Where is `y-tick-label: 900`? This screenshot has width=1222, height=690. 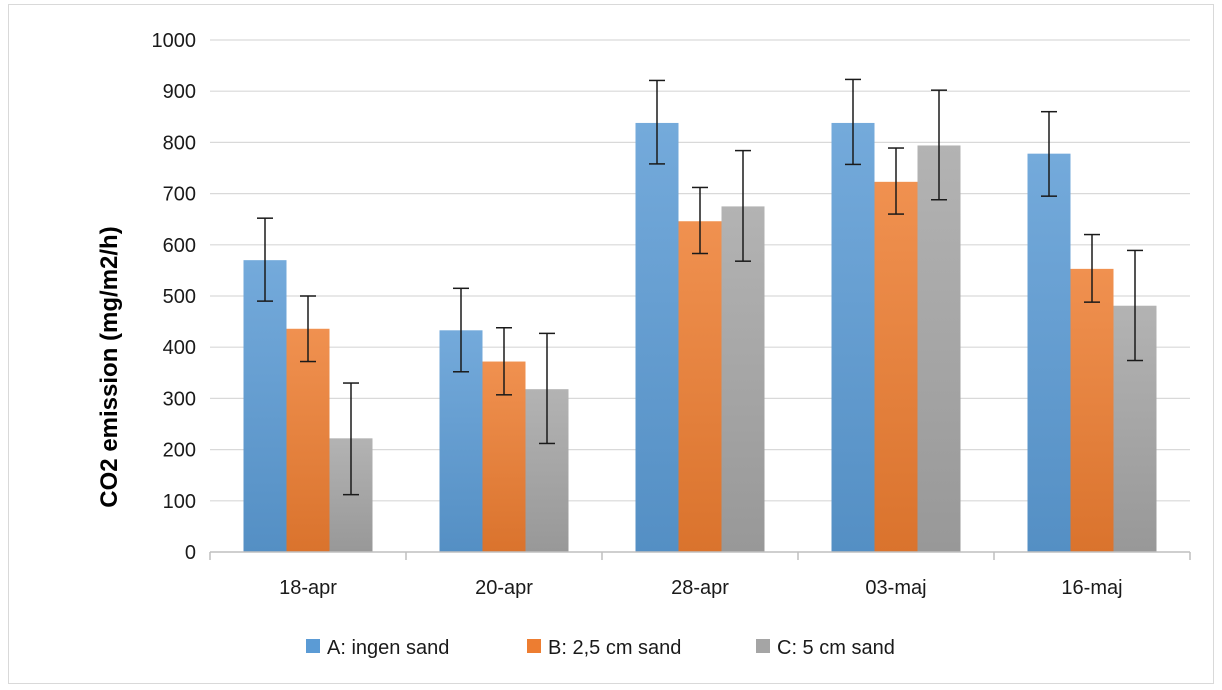 y-tick-label: 900 is located at coordinates (179, 92).